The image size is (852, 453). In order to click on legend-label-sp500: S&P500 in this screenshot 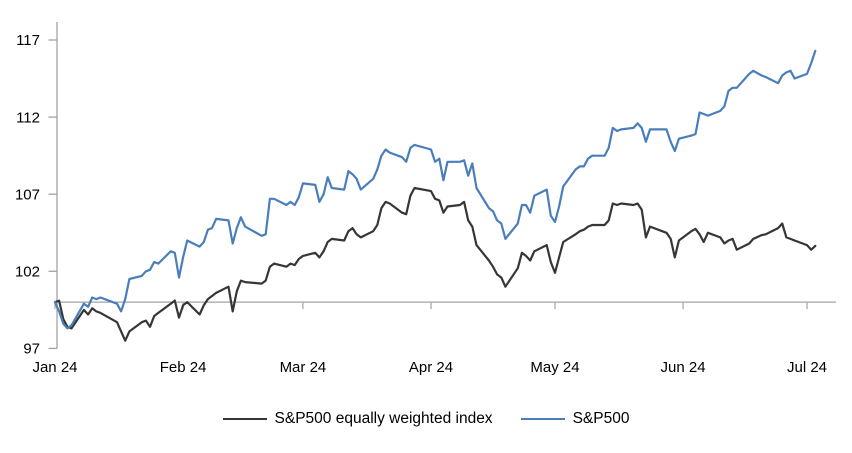, I will do `click(601, 418)`.